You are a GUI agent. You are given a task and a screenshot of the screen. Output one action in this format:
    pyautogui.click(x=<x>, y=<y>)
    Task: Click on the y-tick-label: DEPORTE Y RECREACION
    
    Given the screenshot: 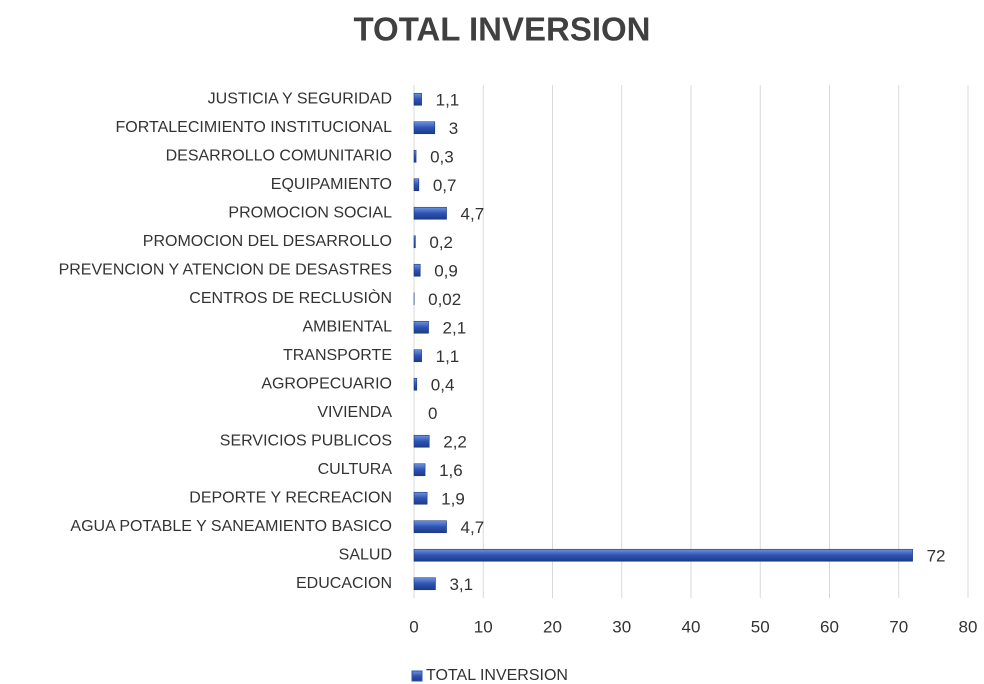 What is the action you would take?
    pyautogui.click(x=290, y=497)
    